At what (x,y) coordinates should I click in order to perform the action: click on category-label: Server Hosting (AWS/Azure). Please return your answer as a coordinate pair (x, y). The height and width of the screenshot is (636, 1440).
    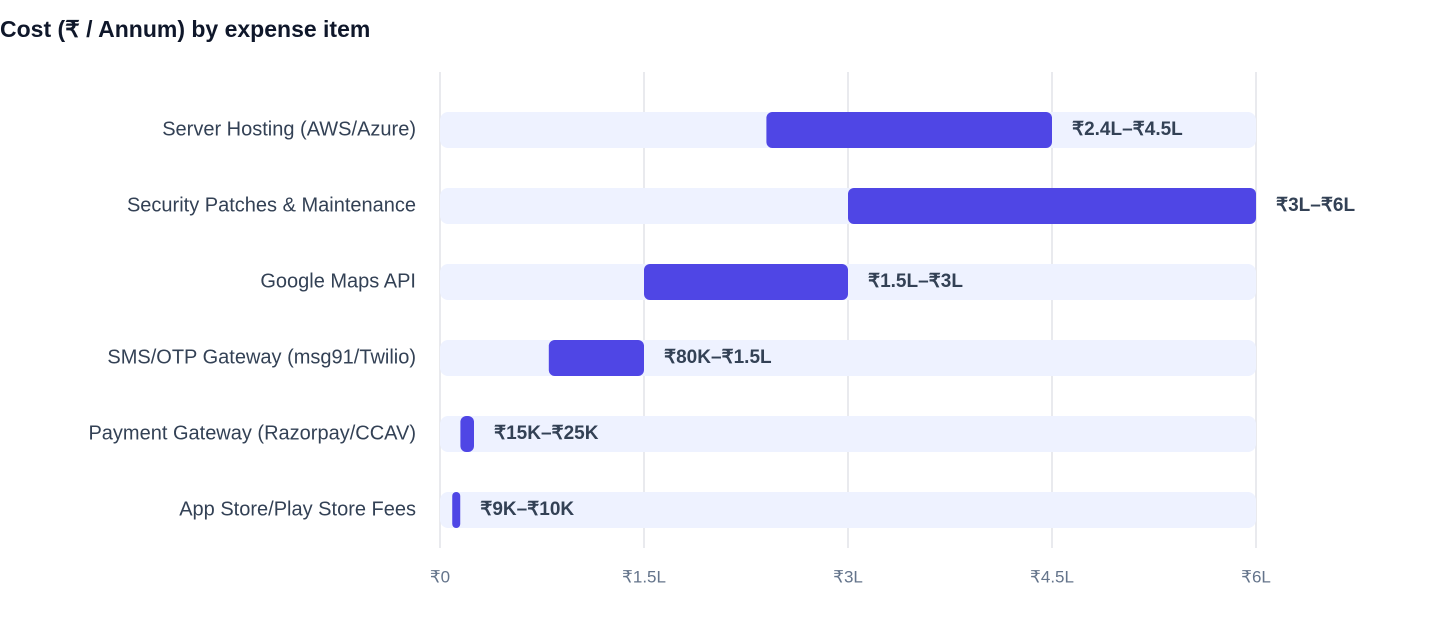
    Looking at the image, I should click on (289, 129).